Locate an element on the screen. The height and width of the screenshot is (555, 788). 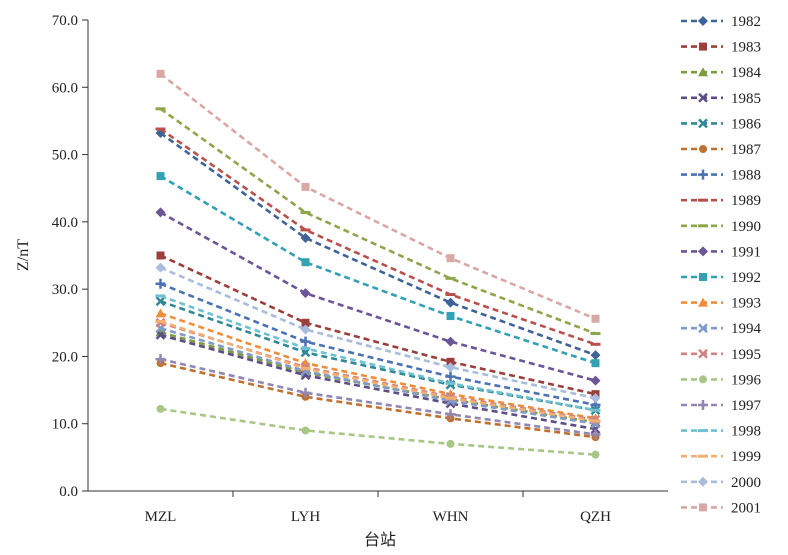
legend-label: 1999 is located at coordinates (746, 457).